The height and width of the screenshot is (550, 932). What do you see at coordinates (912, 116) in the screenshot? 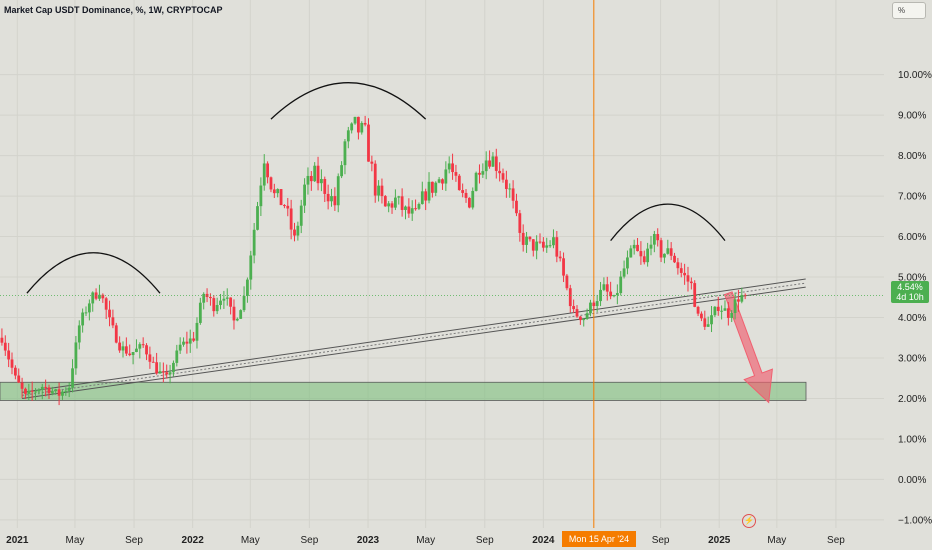
I see `y-tick-label: 9.00%` at bounding box center [912, 116].